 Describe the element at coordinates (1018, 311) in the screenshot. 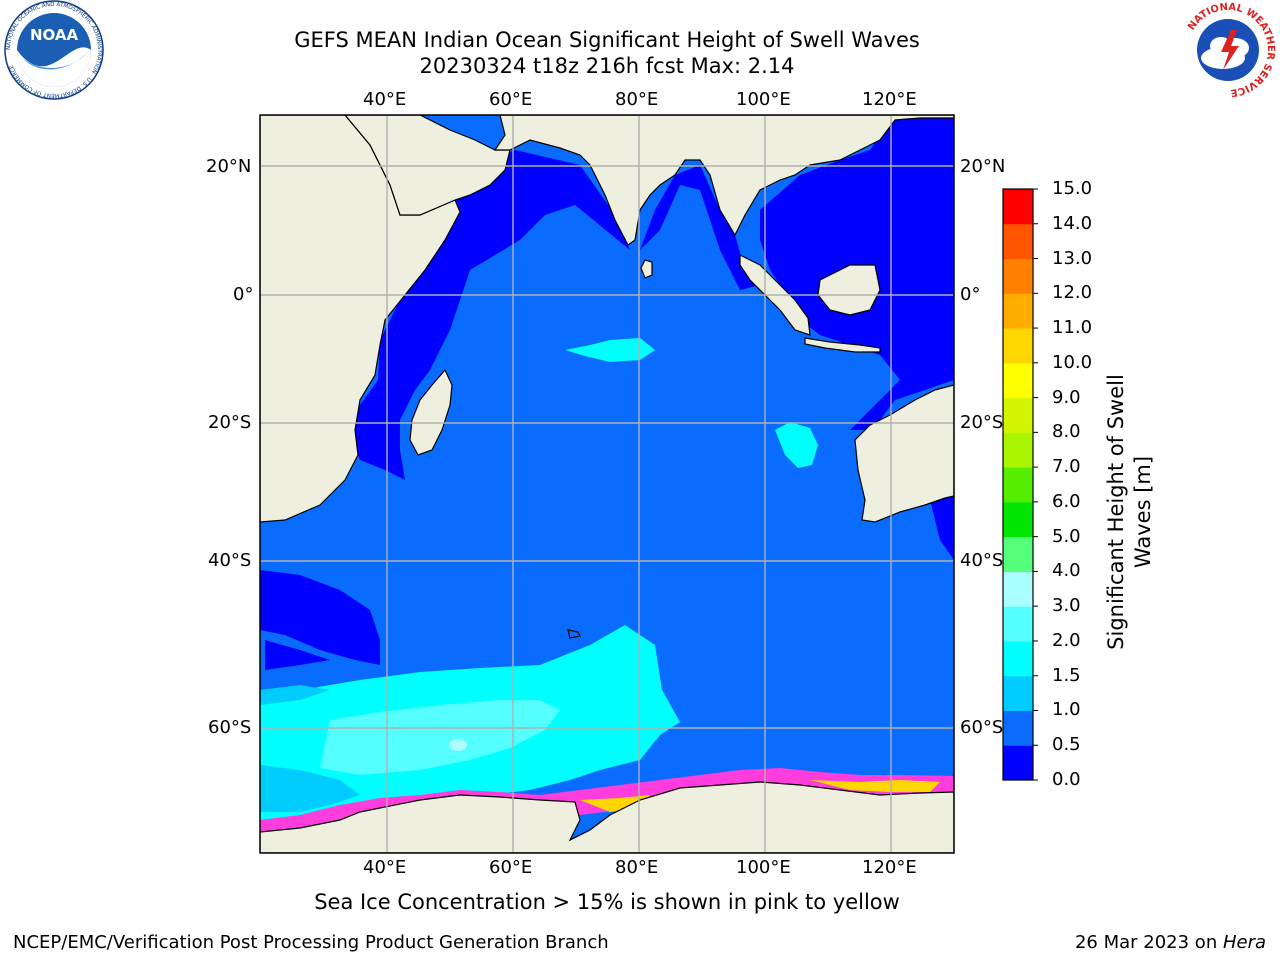

I see `colorbar-swatch-11.0` at that location.